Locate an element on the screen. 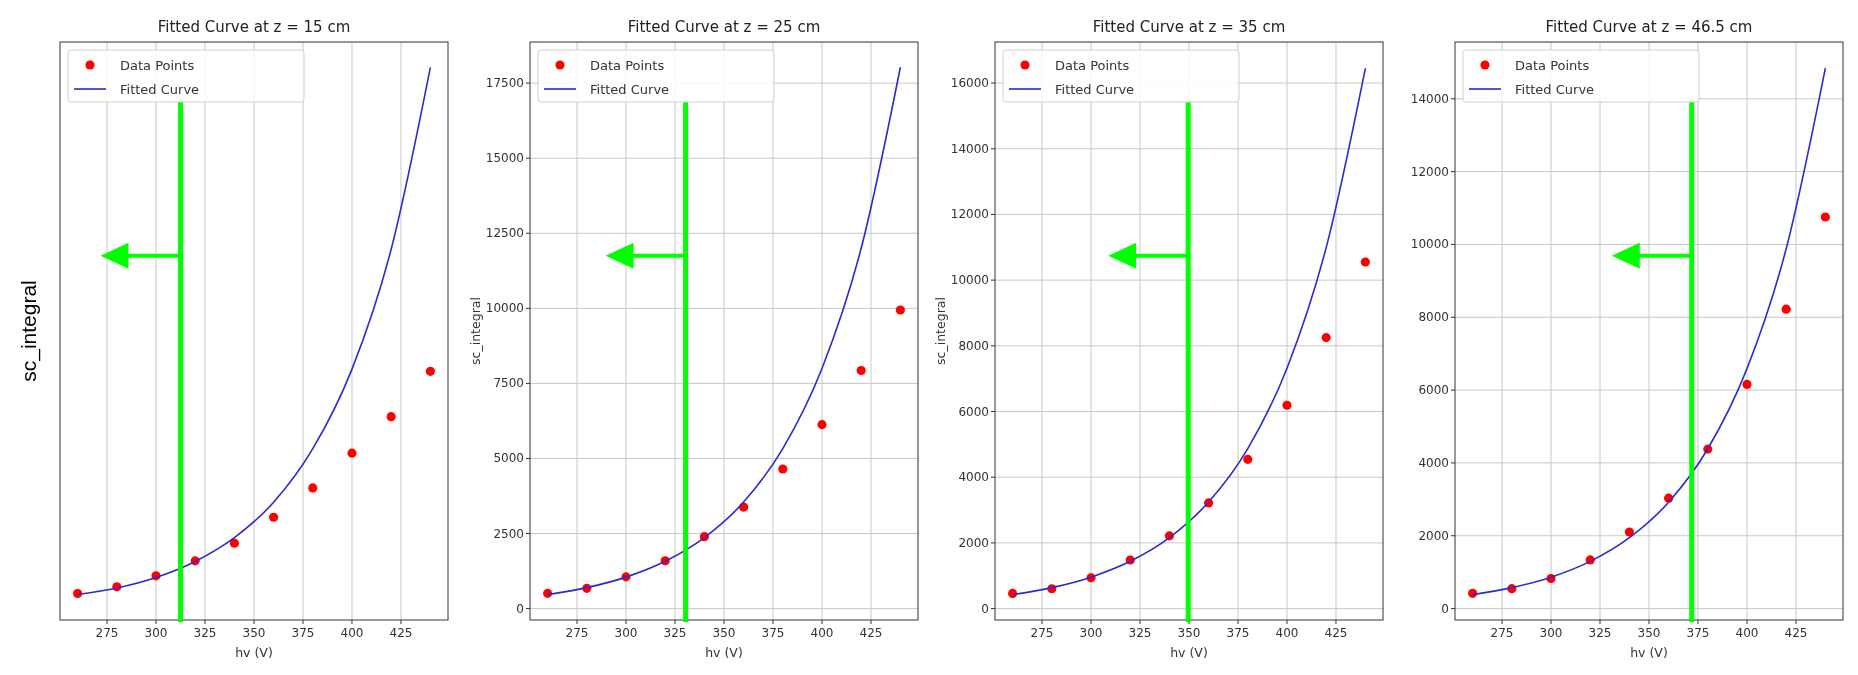  chart-title: Fitted Curve at z = 35 cm is located at coordinates (1189, 27).